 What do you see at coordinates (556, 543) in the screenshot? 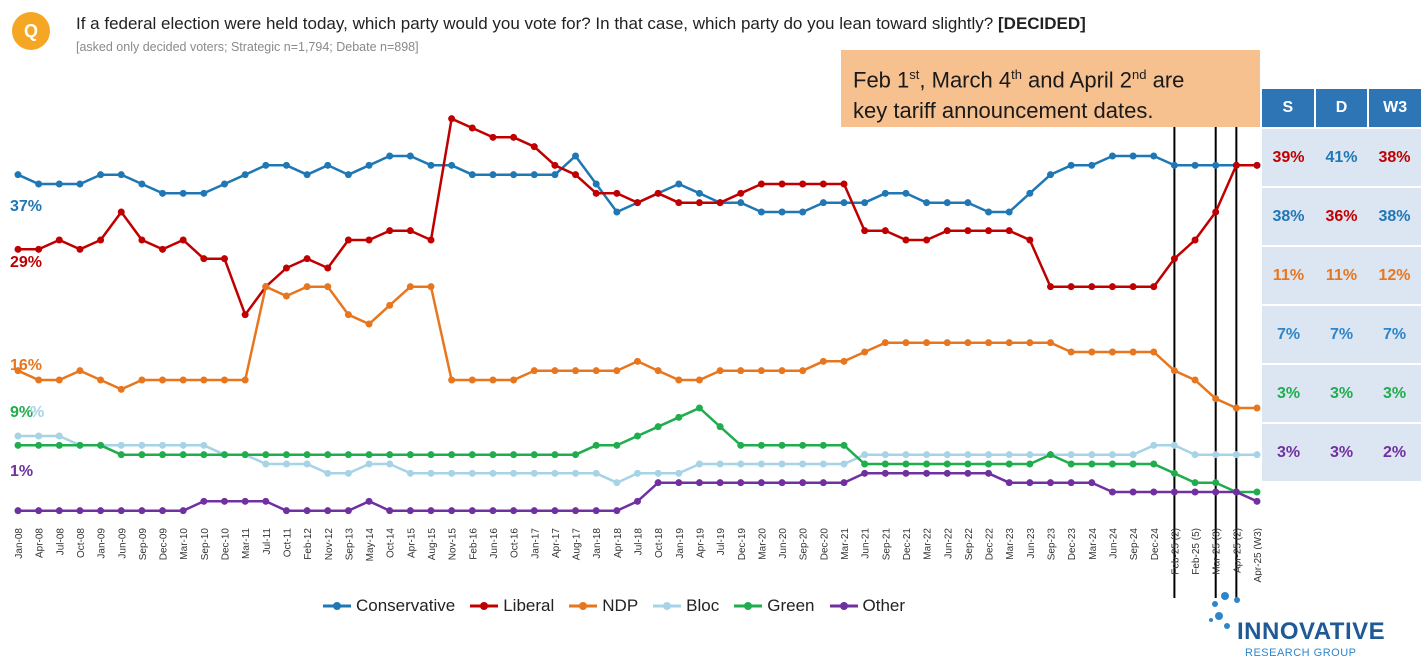
I see `x-tick-label: Apr-17` at bounding box center [556, 543].